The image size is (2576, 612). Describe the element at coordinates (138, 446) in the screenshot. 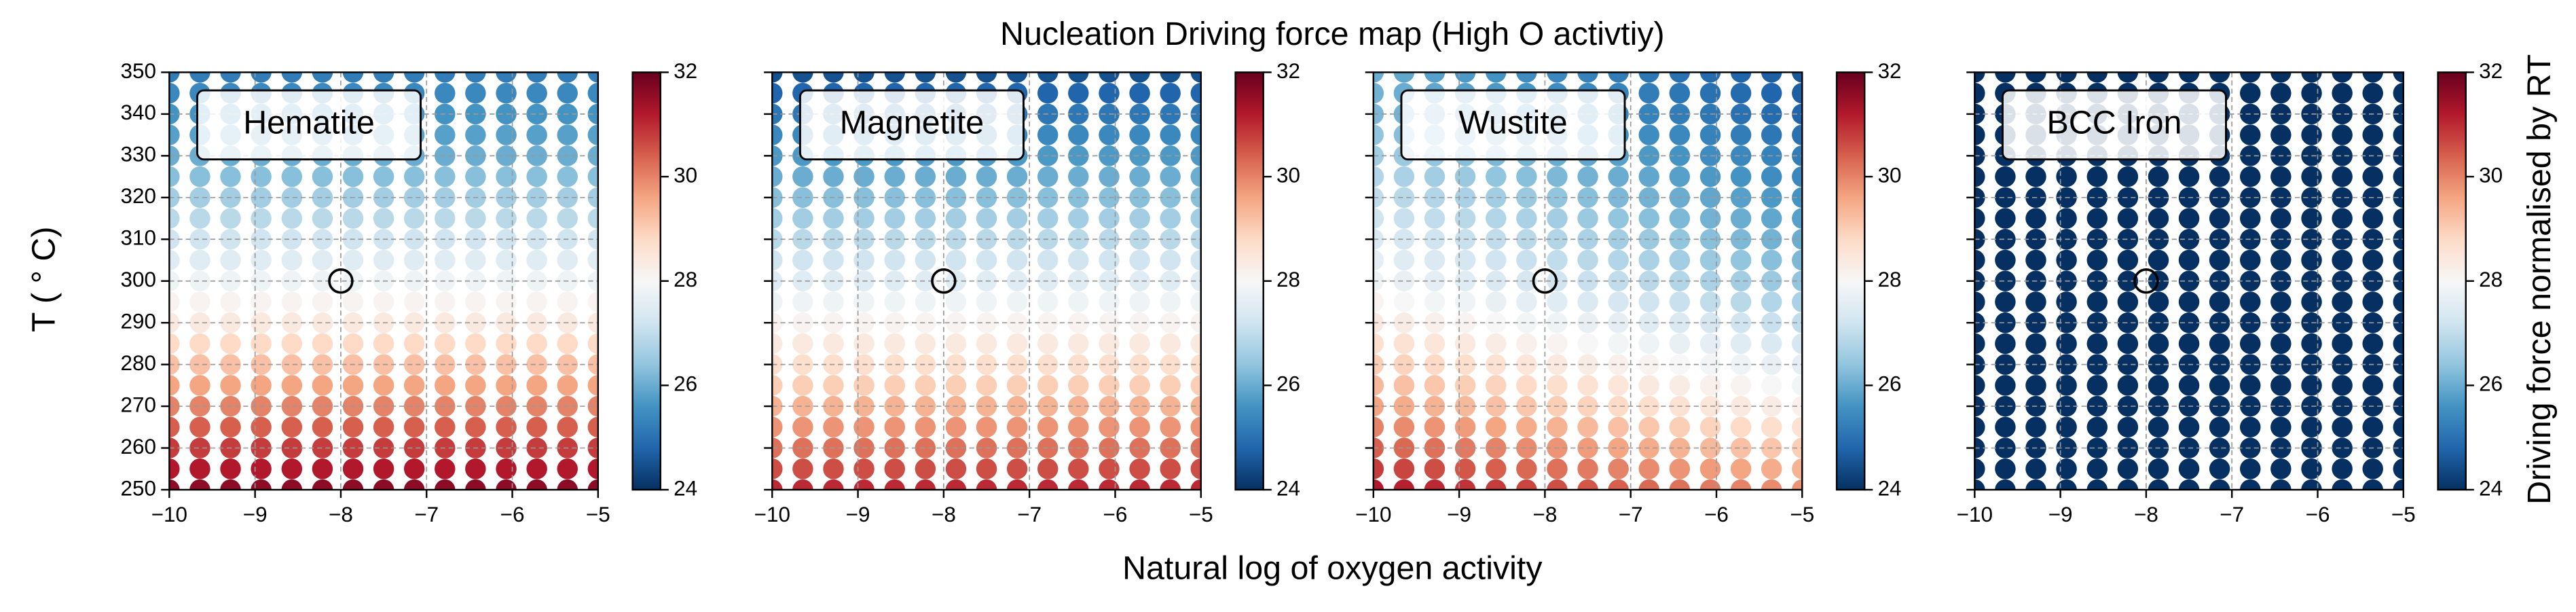

I see `y-tick-label: 260` at that location.